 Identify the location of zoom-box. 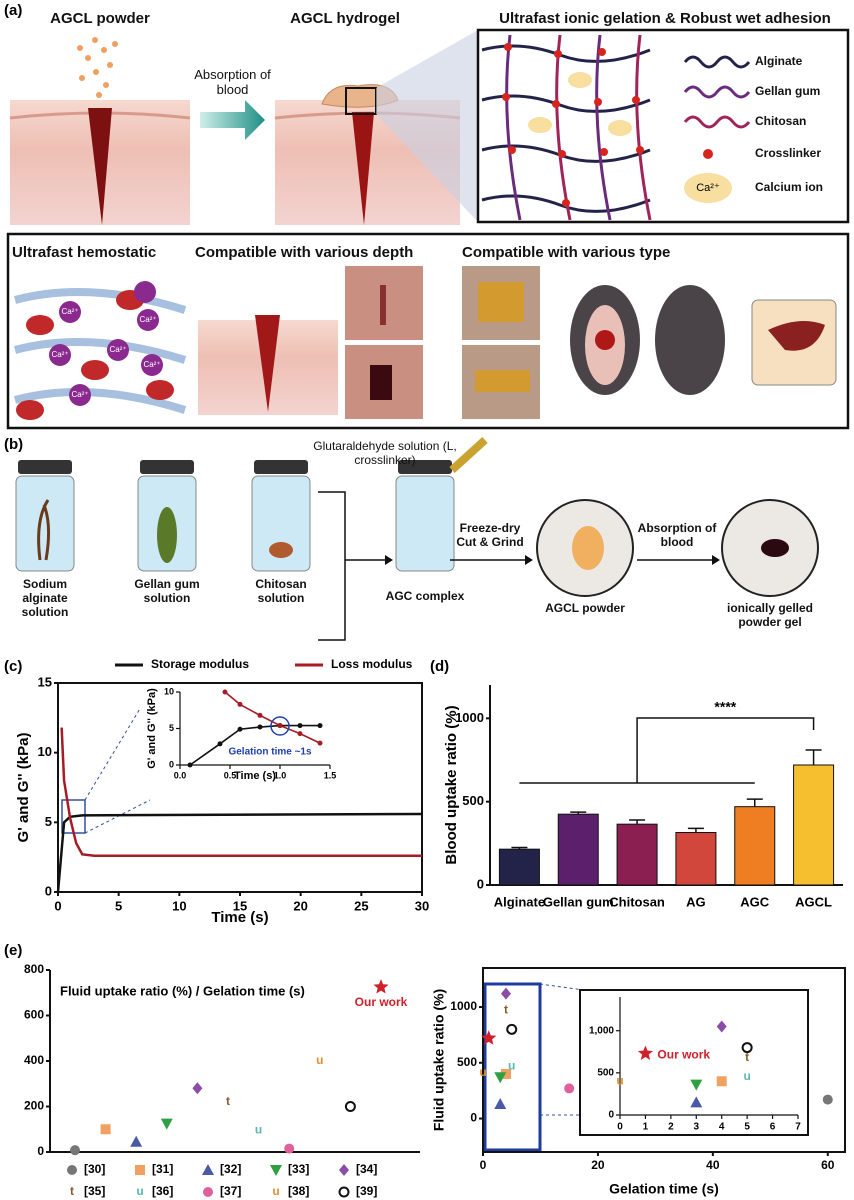
(512, 1067).